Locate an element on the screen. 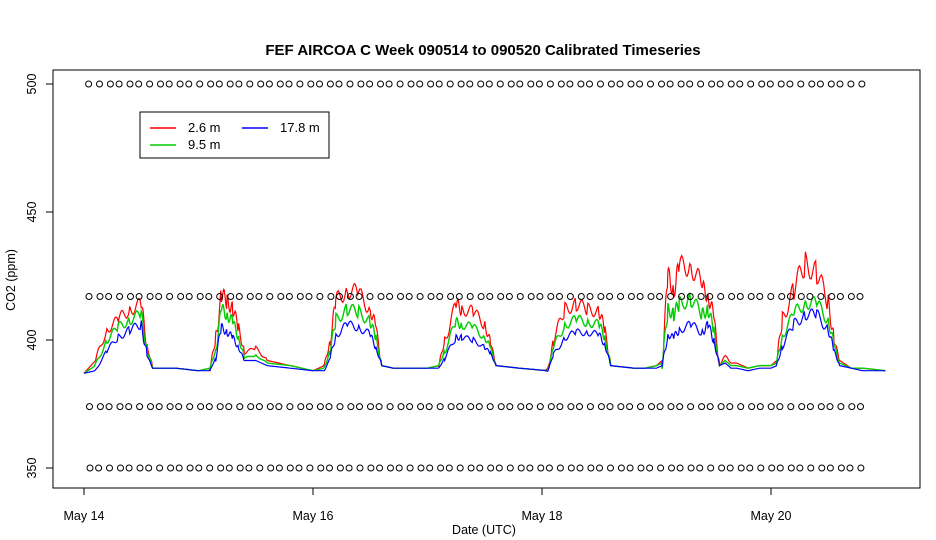 The width and height of the screenshot is (936, 540). y-tick-label: 500 is located at coordinates (32, 84).